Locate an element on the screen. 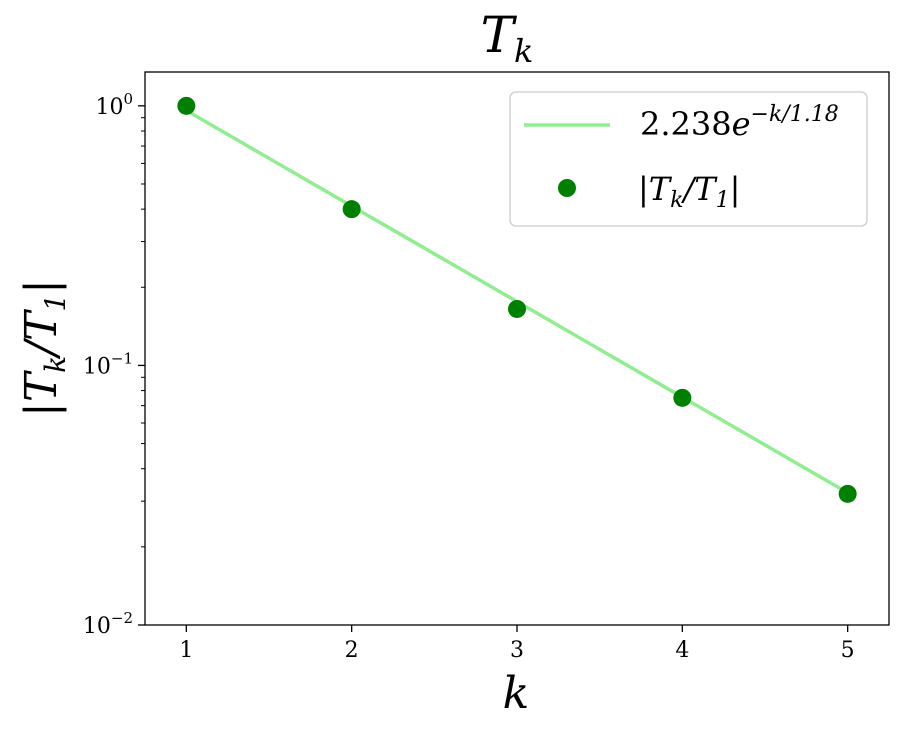 The width and height of the screenshot is (903, 735). legend-data-p3: | is located at coordinates (735, 189).